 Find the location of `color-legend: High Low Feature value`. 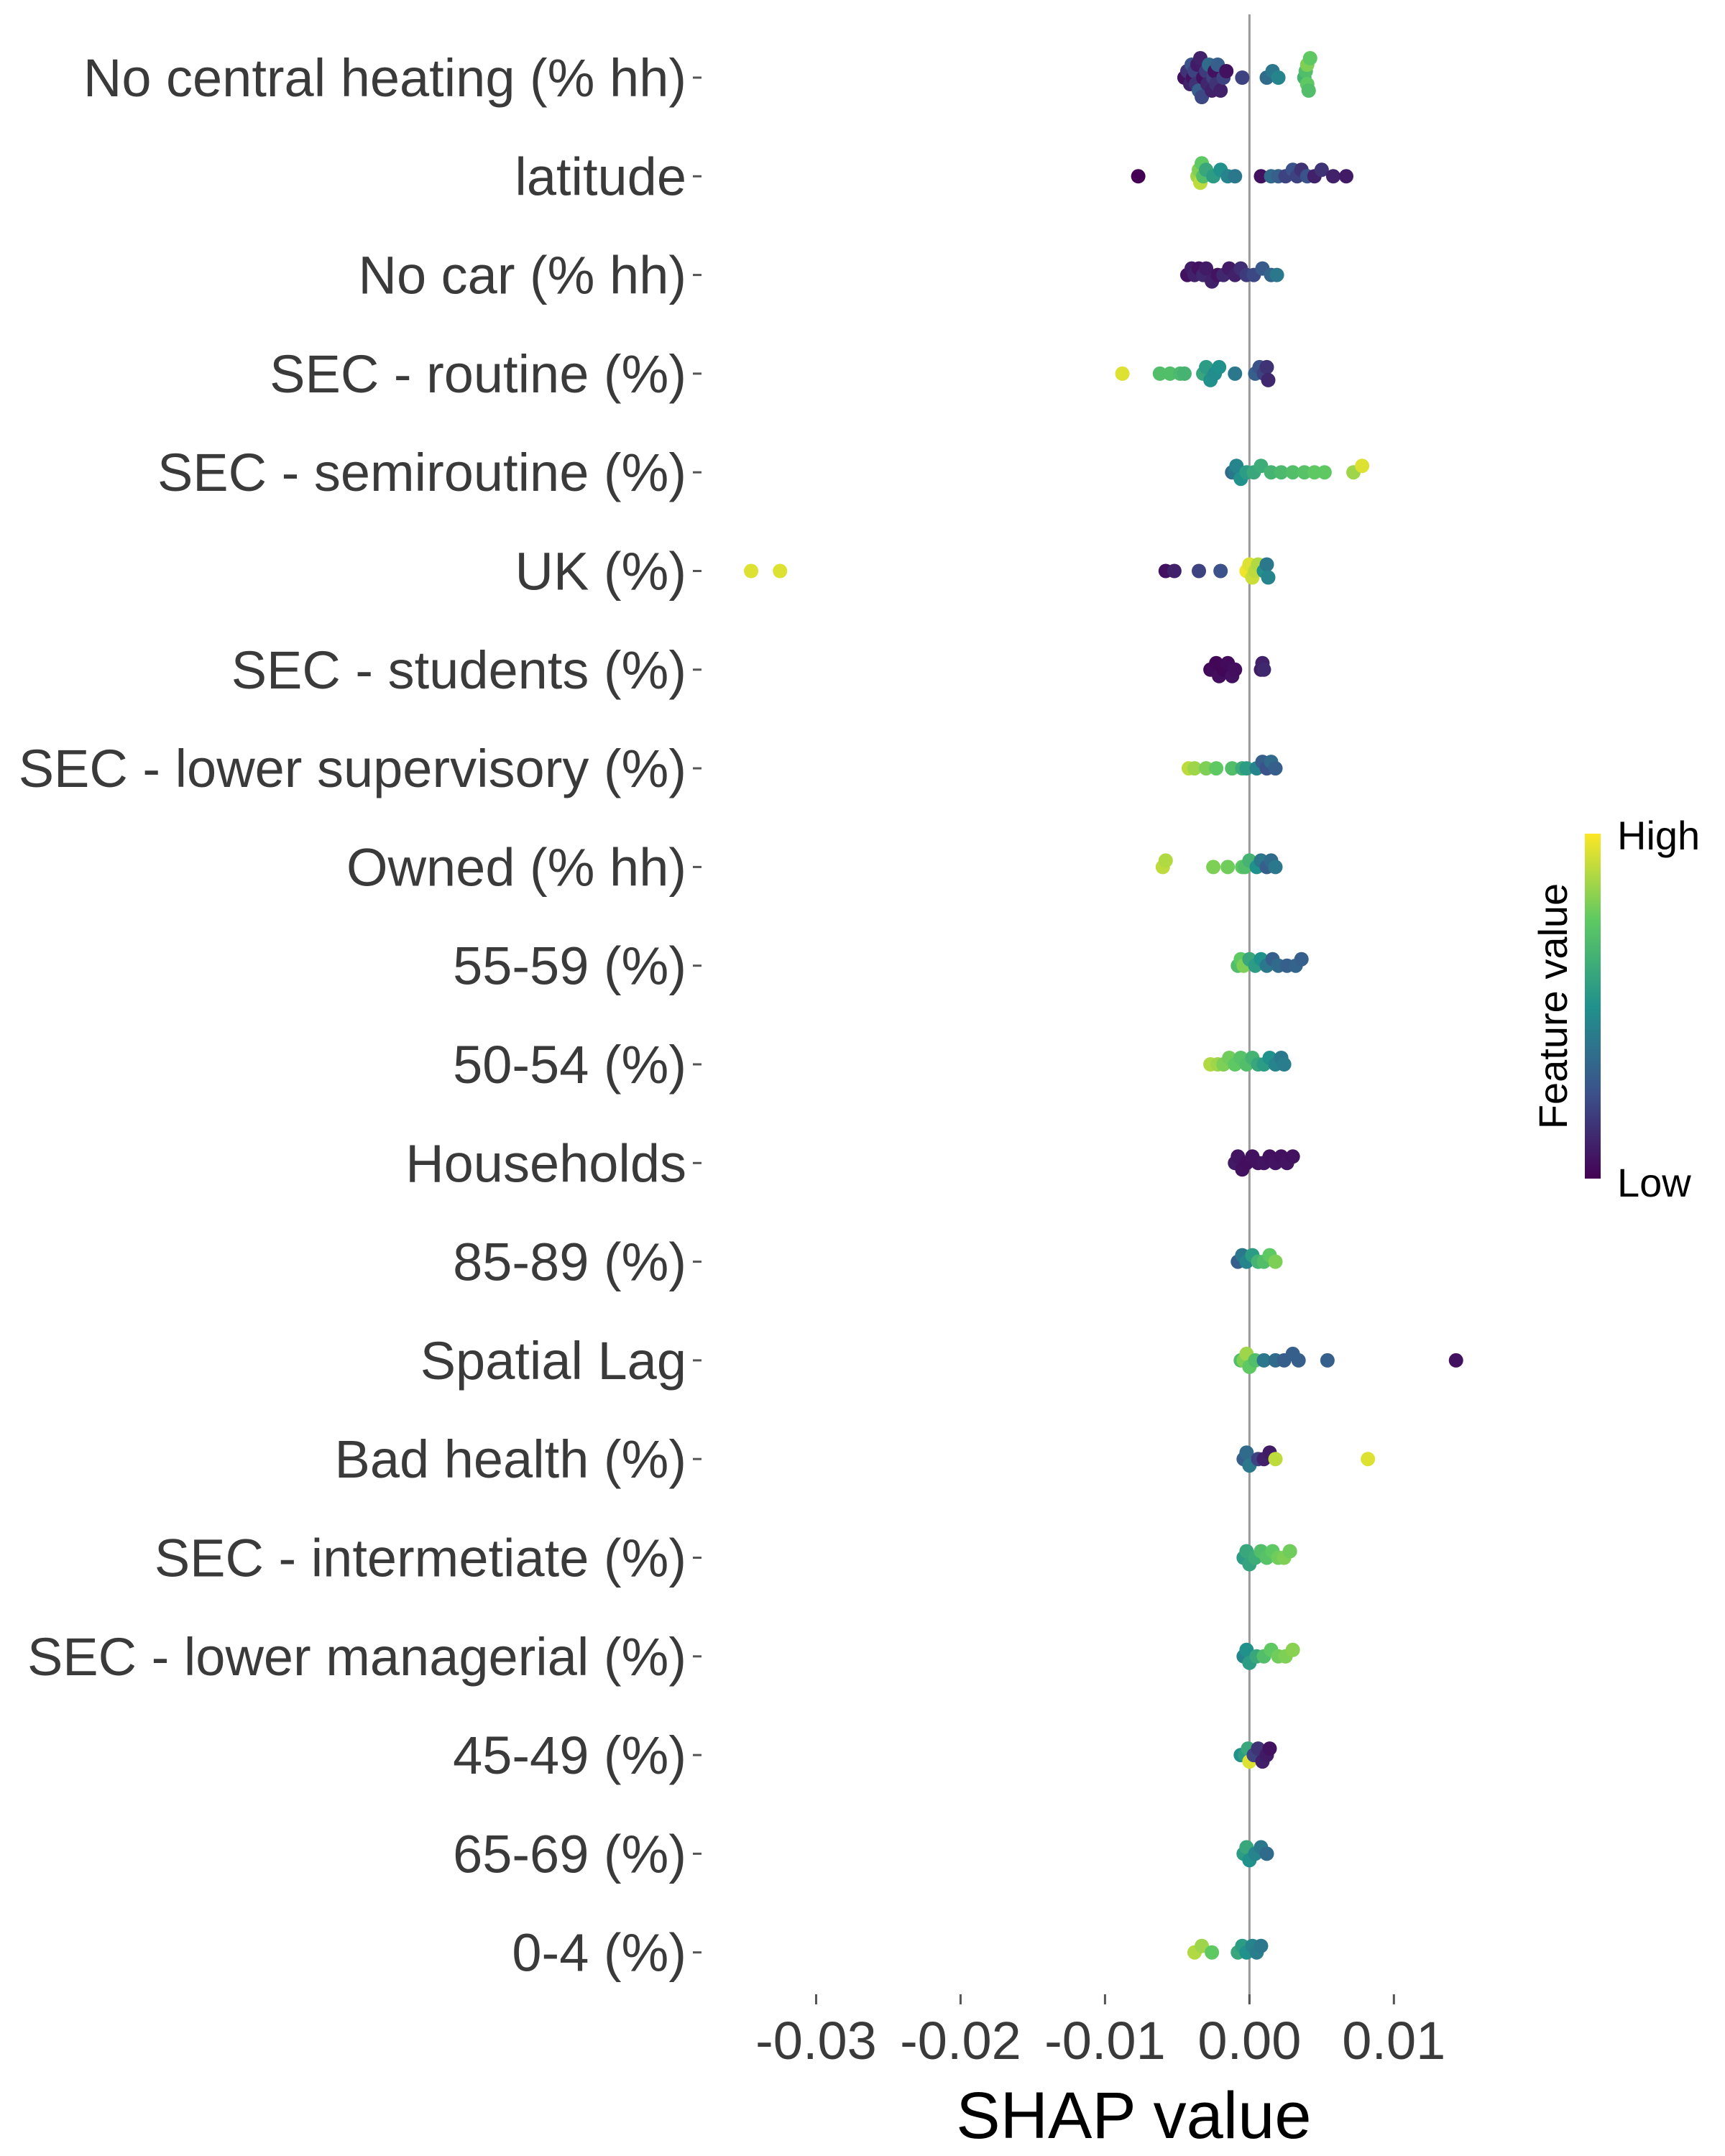

color-legend: High Low Feature value is located at coordinates (1615, 1009).